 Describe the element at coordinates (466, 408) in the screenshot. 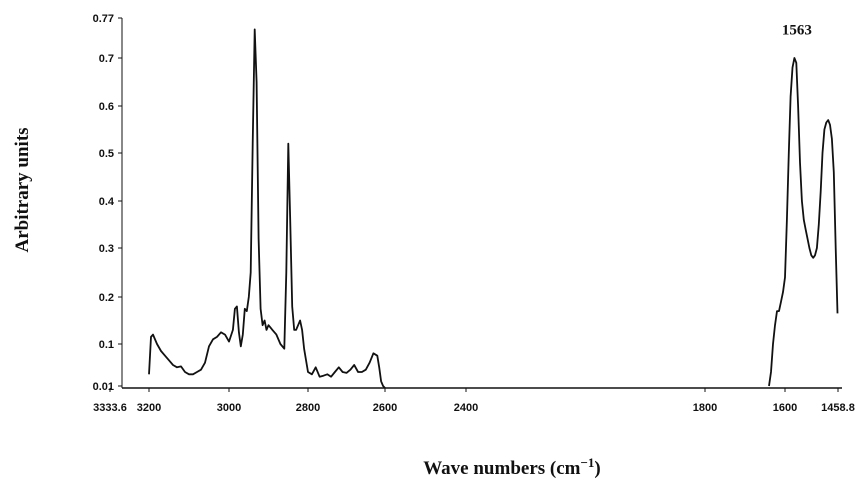

I see `x-tick-label: 2400` at that location.